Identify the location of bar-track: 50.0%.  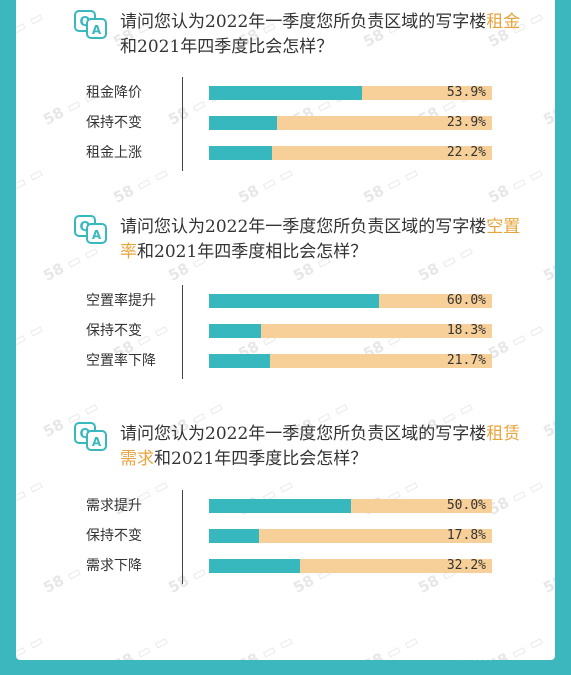
(350, 505).